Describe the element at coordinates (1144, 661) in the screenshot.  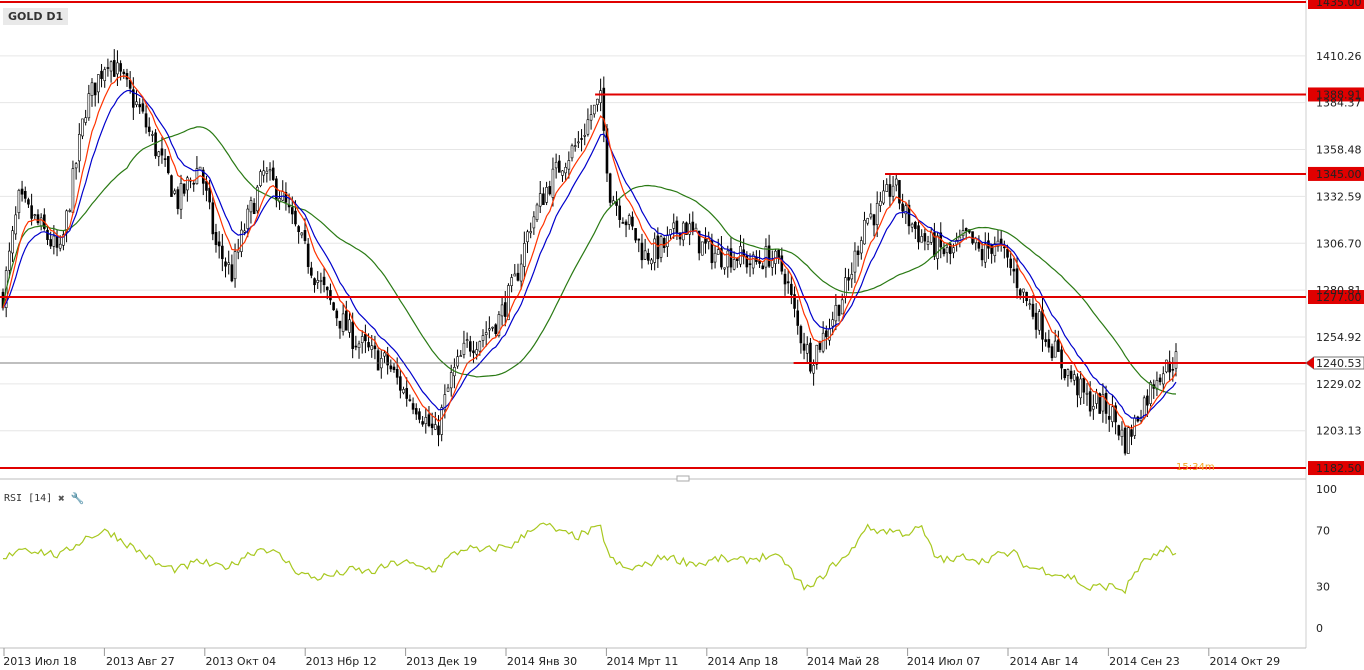
I see `date-tick-label: 2014 Сен 23` at that location.